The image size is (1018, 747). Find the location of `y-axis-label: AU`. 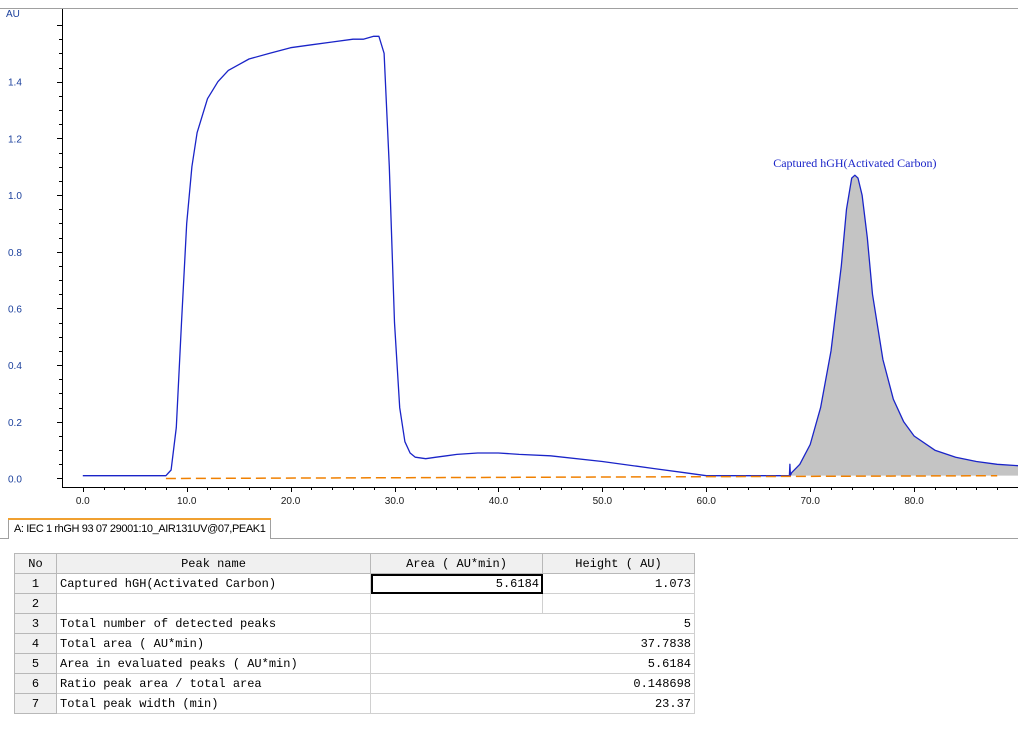

y-axis-label: AU is located at coordinates (13, 14).